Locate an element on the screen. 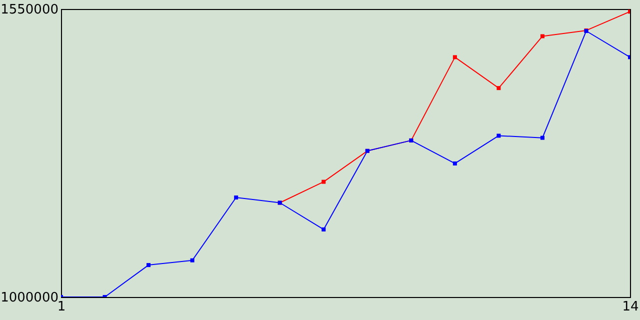 The image size is (640, 320). x-tick-label: 1 is located at coordinates (61, 307).